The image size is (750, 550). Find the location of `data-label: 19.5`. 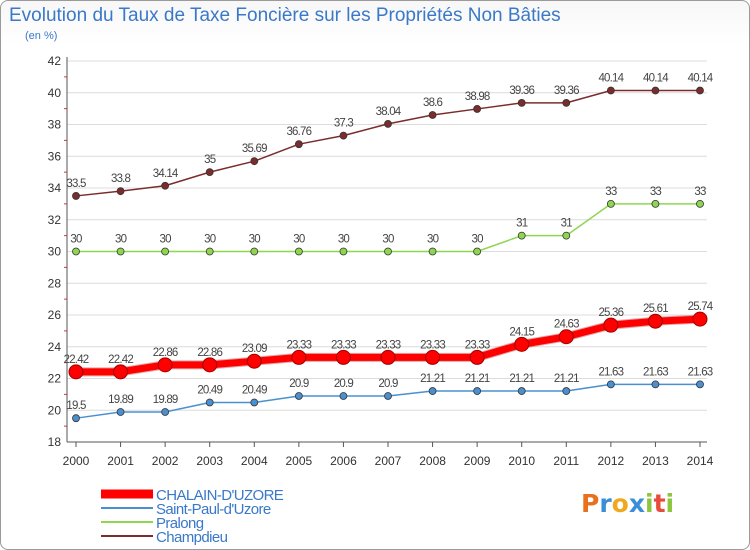

data-label: 19.5 is located at coordinates (76, 406).